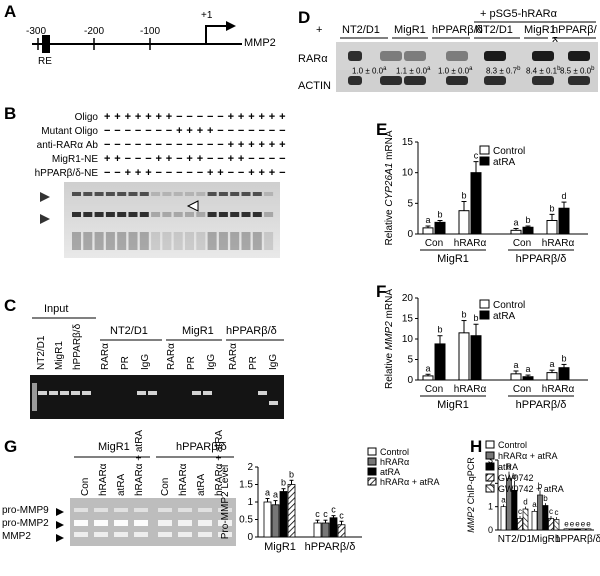 The image size is (600, 576). I want to click on legend-label: atRA, so click(508, 467).